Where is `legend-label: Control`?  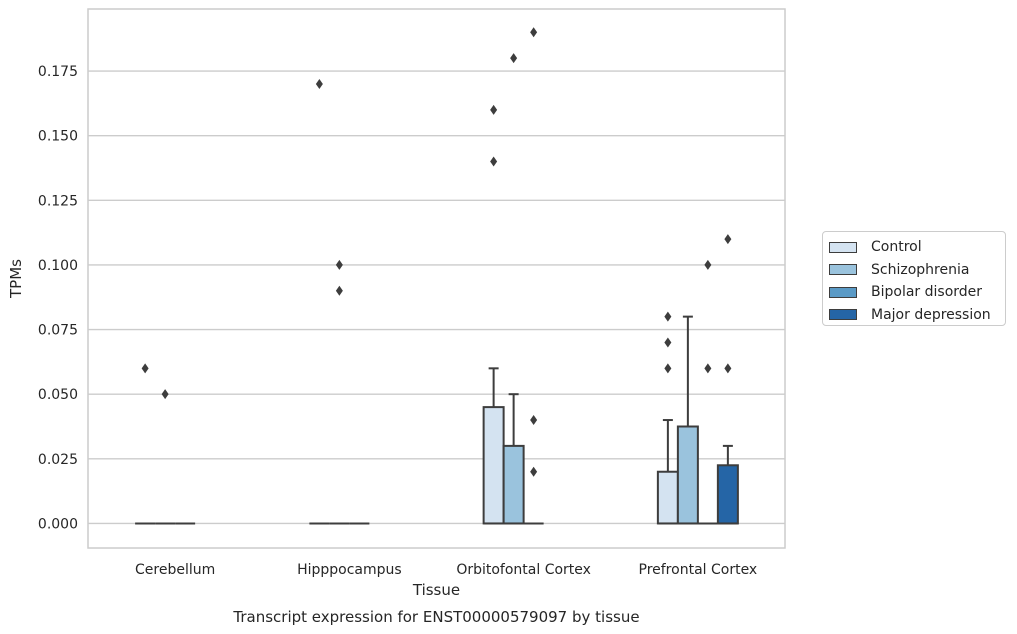
legend-label: Control is located at coordinates (896, 247).